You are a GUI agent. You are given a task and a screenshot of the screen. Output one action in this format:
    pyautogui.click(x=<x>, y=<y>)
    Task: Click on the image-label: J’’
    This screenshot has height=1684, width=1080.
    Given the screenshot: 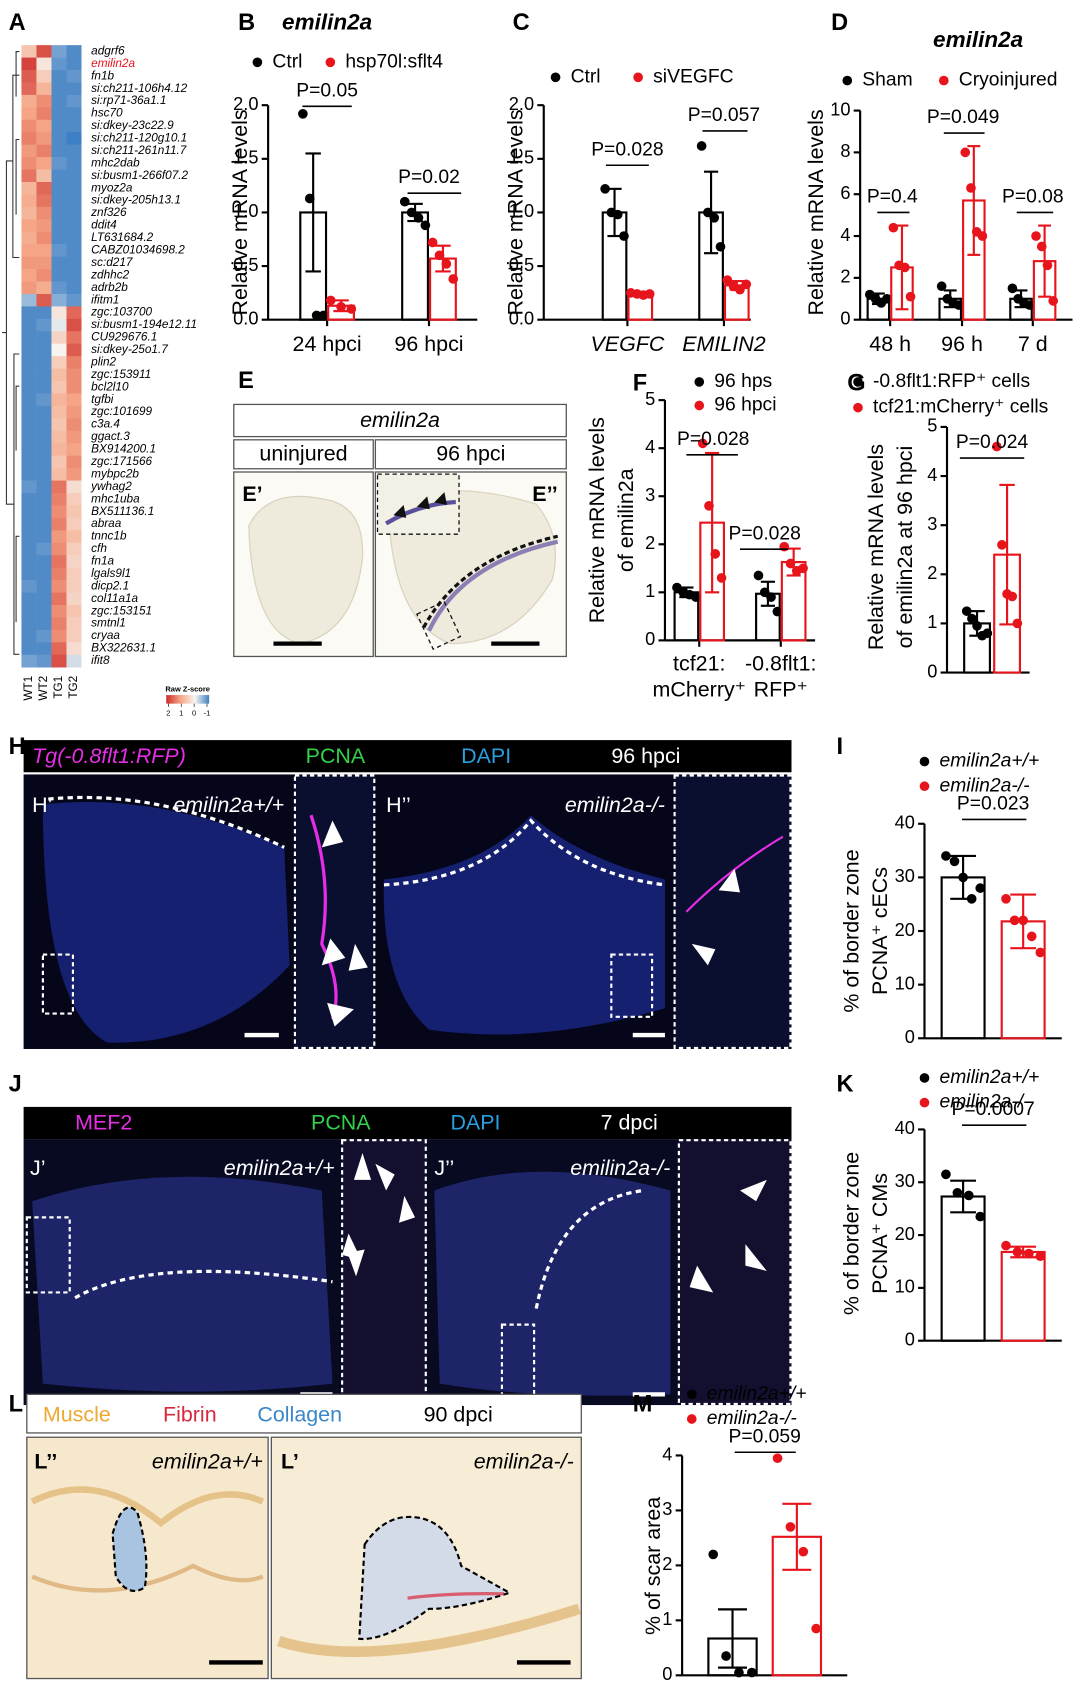 What is the action you would take?
    pyautogui.click(x=444, y=1168)
    